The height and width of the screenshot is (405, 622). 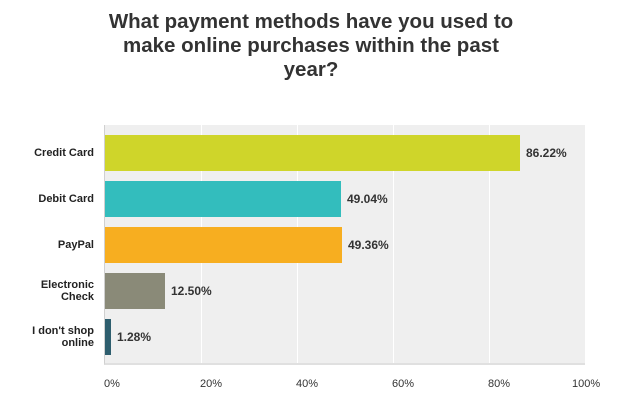 What do you see at coordinates (368, 245) in the screenshot?
I see `bar-value-label: 49.36%` at bounding box center [368, 245].